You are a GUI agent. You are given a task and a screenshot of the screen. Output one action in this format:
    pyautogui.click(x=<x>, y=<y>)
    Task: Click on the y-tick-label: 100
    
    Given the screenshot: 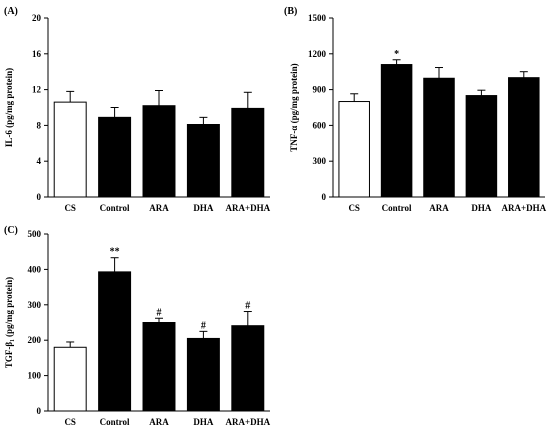 What is the action you would take?
    pyautogui.click(x=35, y=376)
    